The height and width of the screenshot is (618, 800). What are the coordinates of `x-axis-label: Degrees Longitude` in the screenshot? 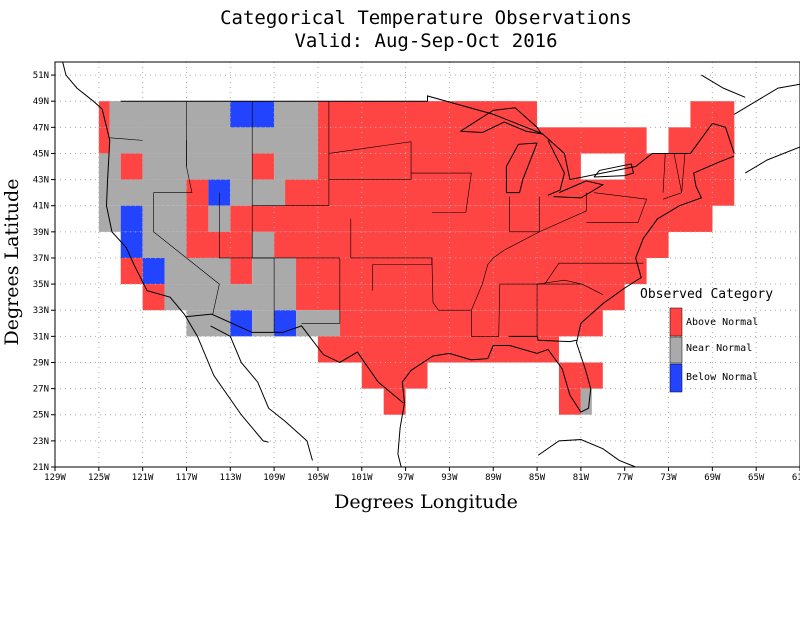 It's located at (426, 502).